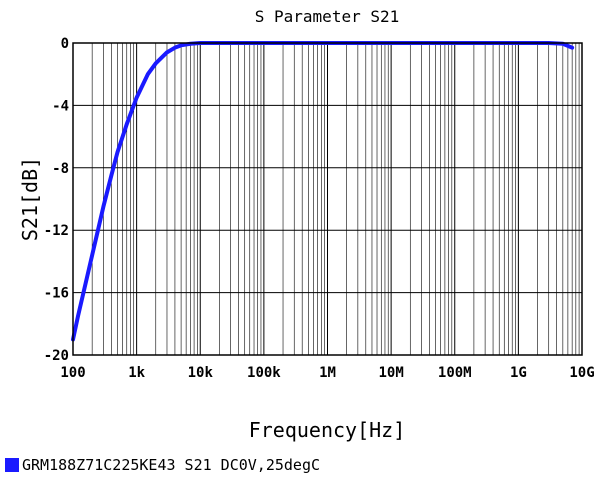  I want to click on y-tick-label: -16, so click(56, 294).